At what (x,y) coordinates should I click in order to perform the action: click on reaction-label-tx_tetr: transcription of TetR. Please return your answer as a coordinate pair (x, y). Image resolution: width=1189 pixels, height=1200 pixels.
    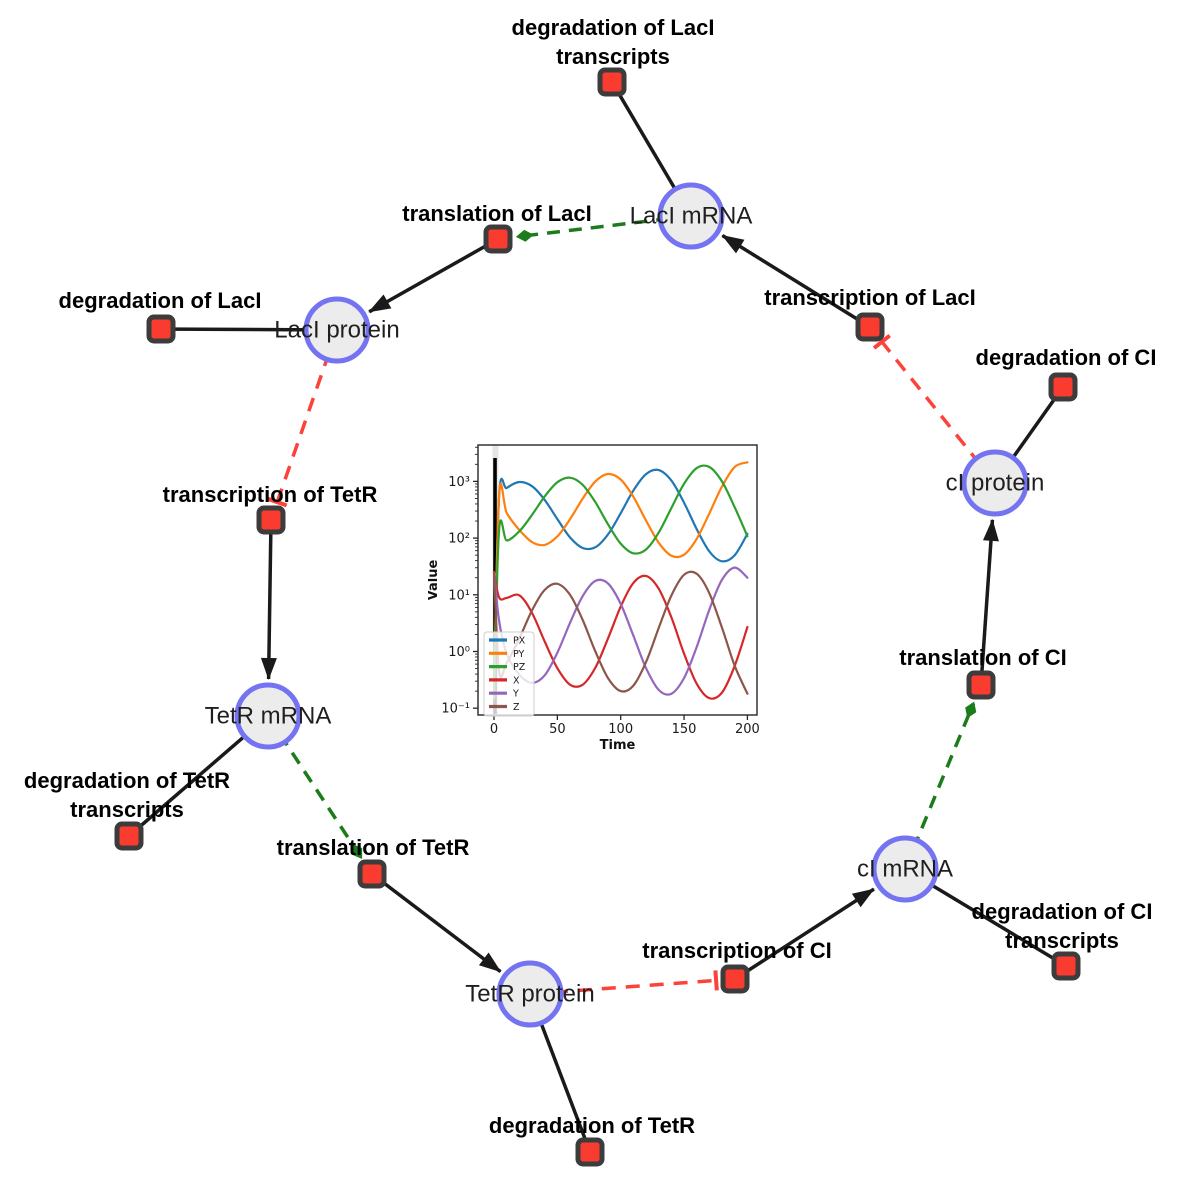
    Looking at the image, I should click on (270, 494).